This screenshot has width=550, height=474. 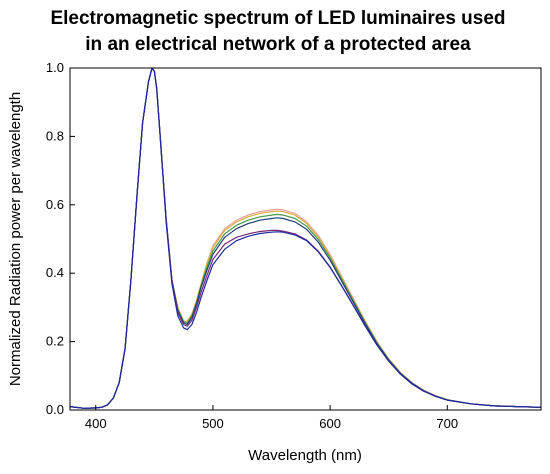 What do you see at coordinates (330, 423) in the screenshot?
I see `x-tick-label: 600` at bounding box center [330, 423].